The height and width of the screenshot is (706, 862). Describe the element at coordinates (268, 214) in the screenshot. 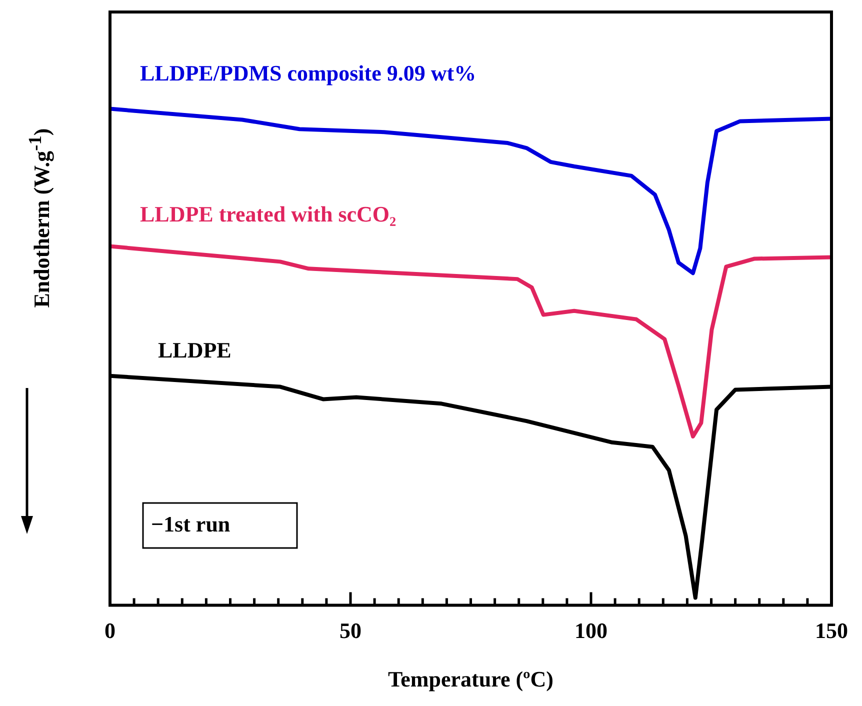

I see `series-label: LLDPE treated with scCO₂` at that location.